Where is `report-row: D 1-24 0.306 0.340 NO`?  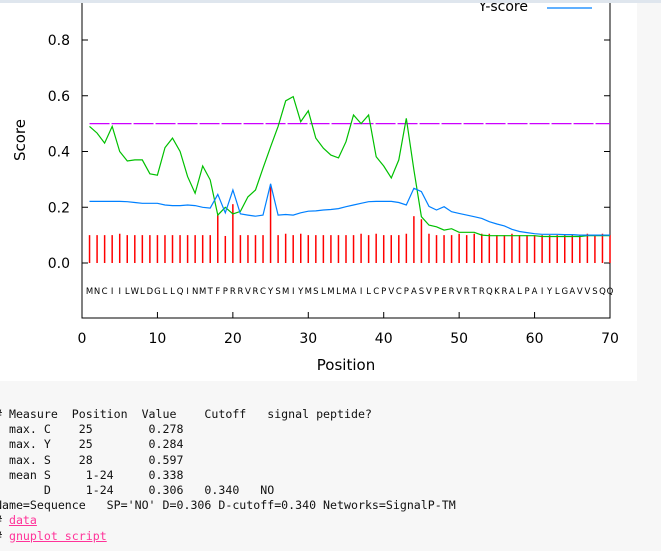
report-row: D 1-24 0.306 0.340 NO is located at coordinates (137, 490).